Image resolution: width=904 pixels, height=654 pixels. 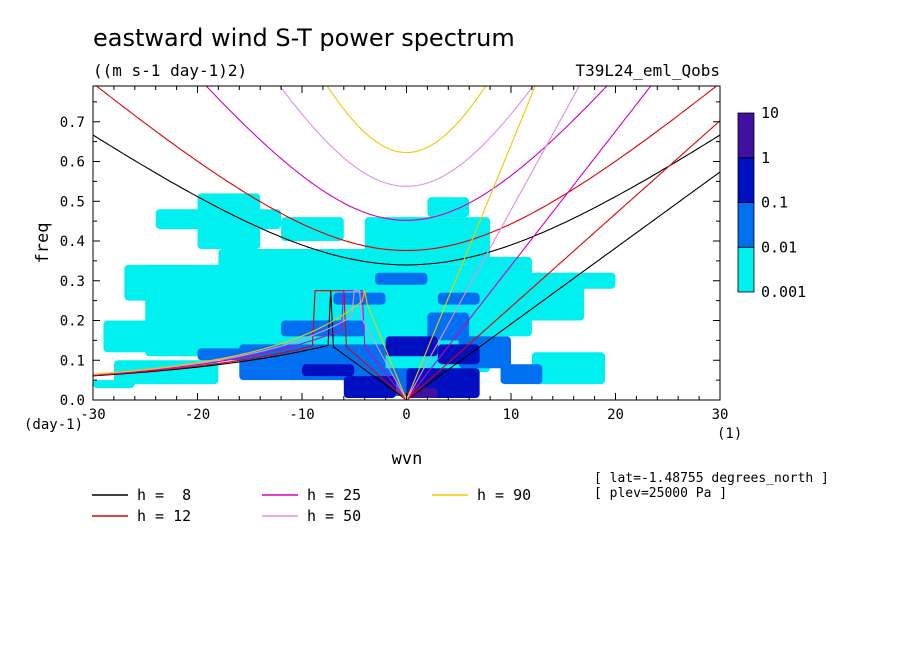 I want to click on y-tick-label: 0.2, so click(x=72, y=322).